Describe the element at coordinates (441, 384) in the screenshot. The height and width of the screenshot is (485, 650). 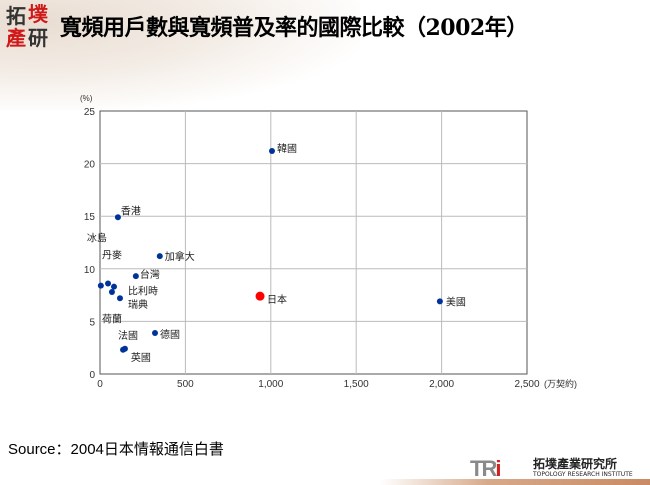
I see `x-tick-label: 2,000` at that location.